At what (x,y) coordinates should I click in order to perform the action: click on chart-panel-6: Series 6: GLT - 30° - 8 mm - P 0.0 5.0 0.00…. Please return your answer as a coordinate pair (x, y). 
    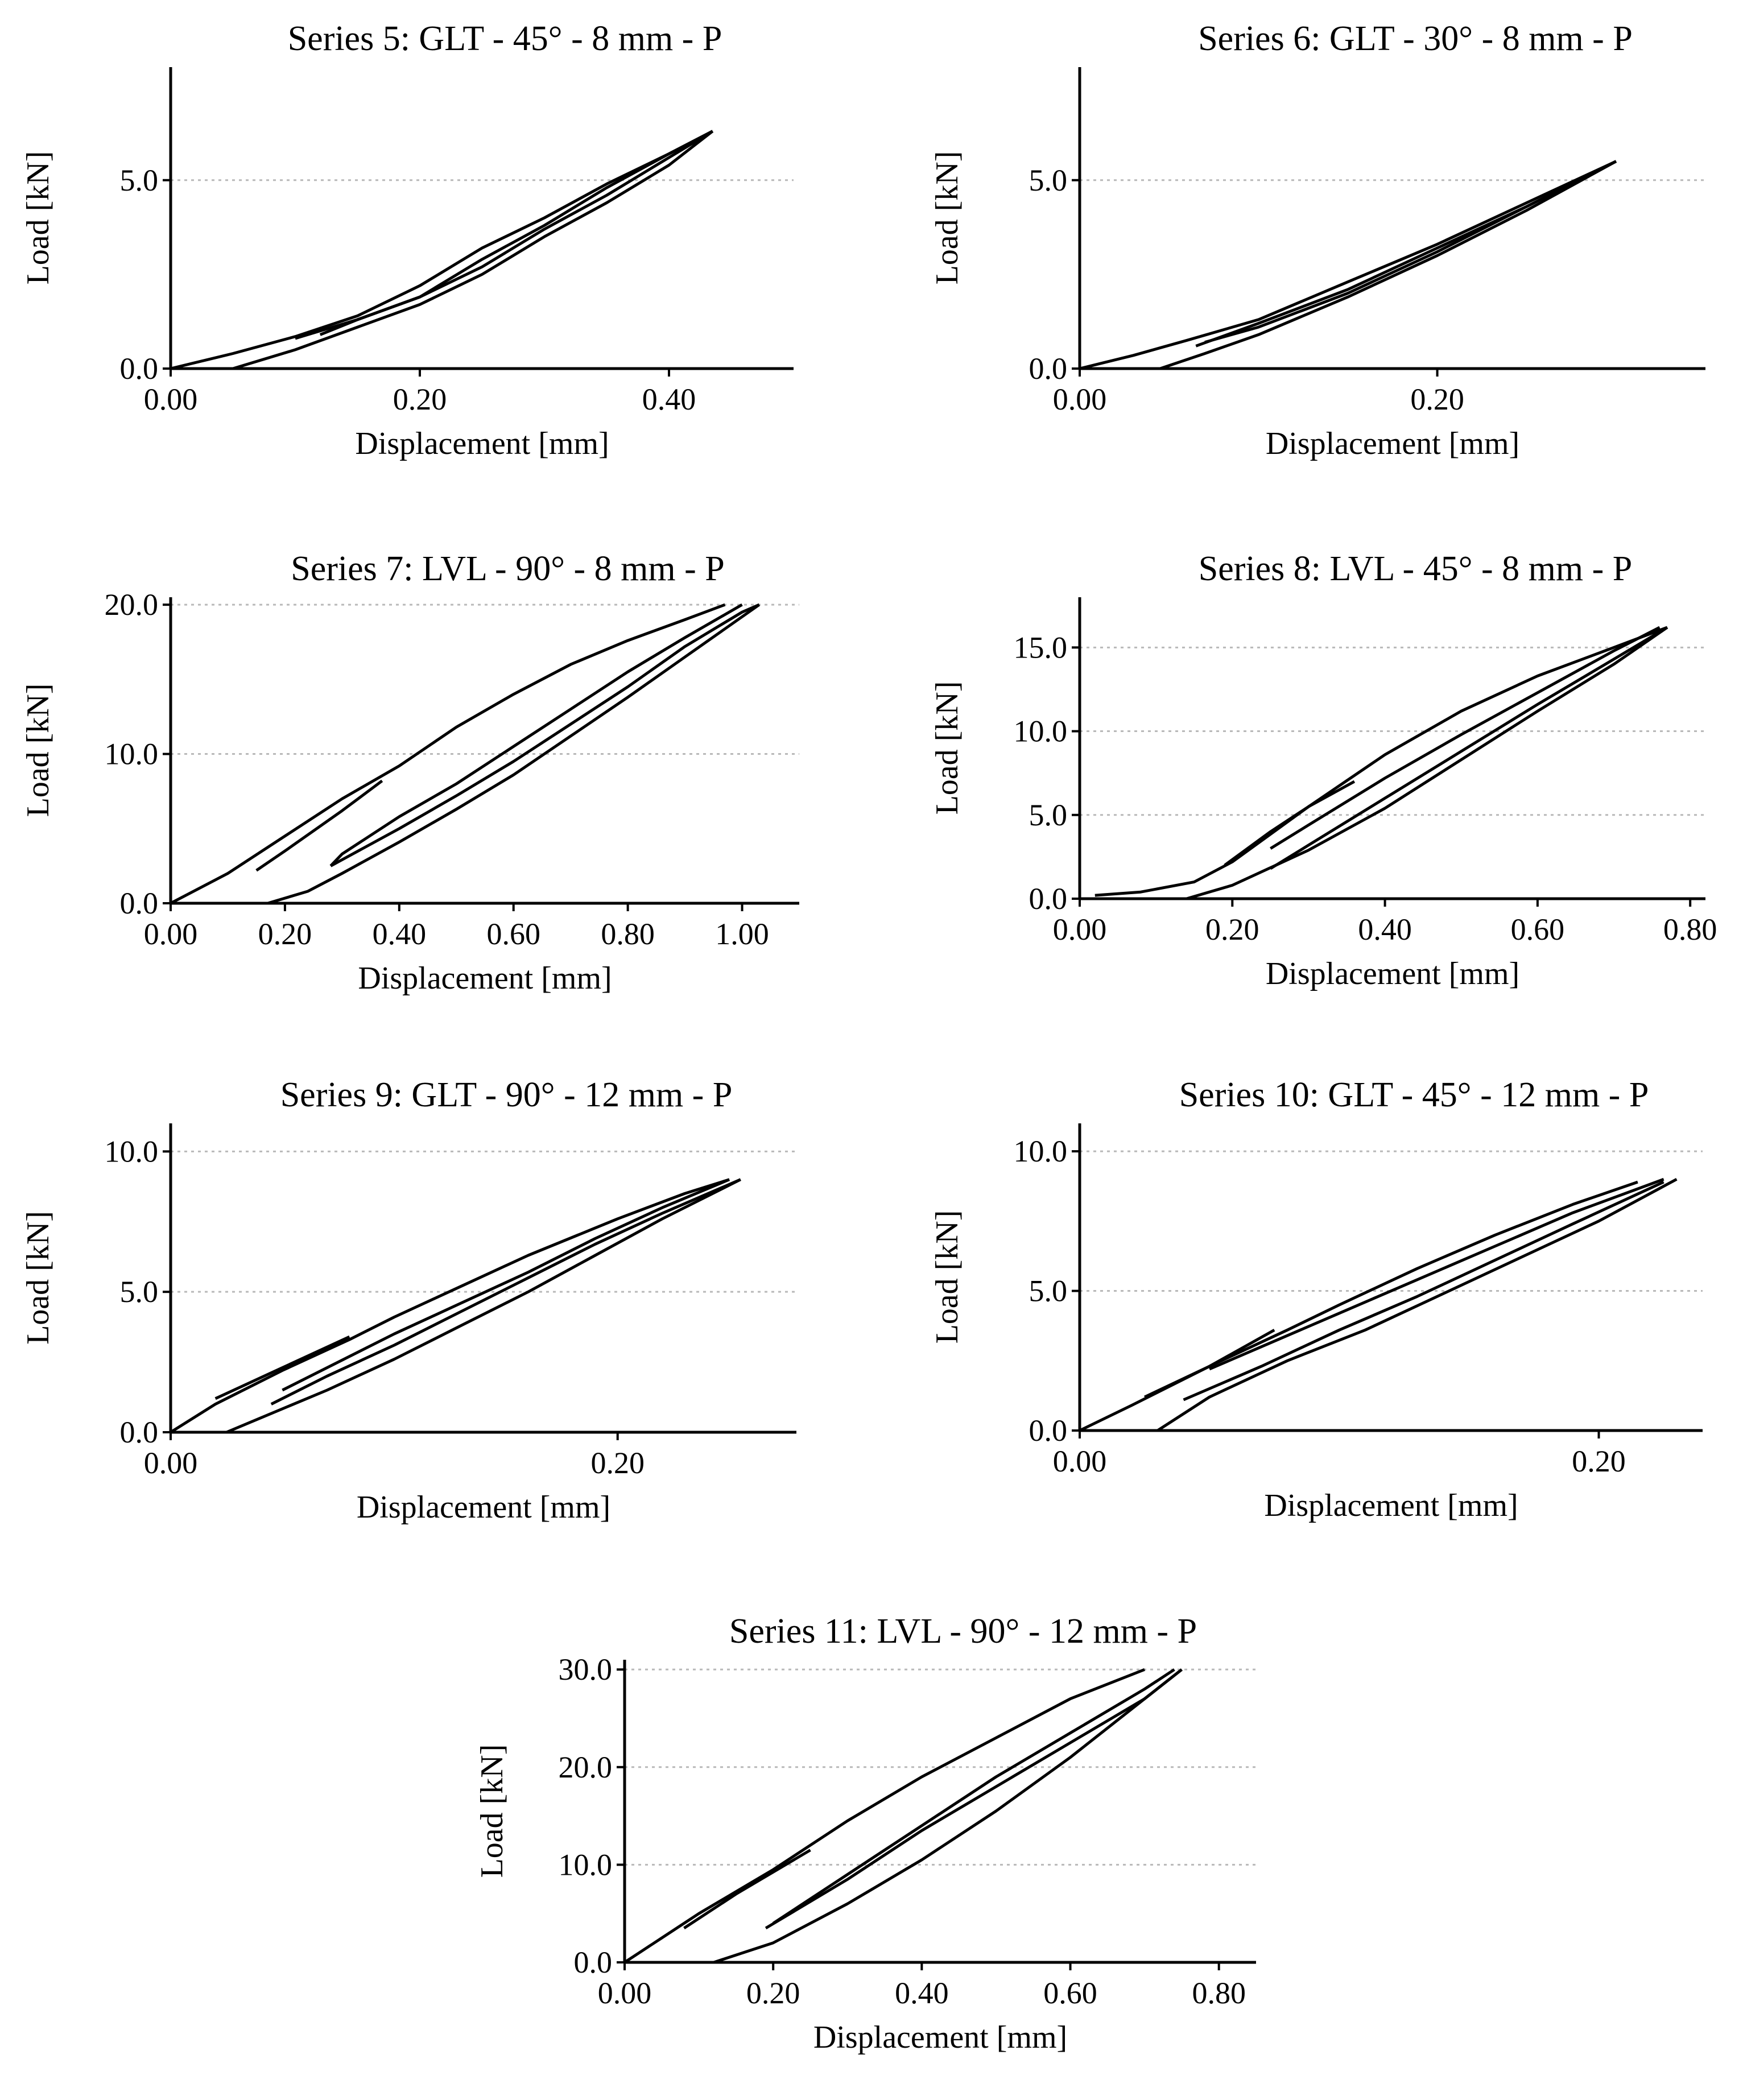
    Looking at the image, I should click on (1317, 240).